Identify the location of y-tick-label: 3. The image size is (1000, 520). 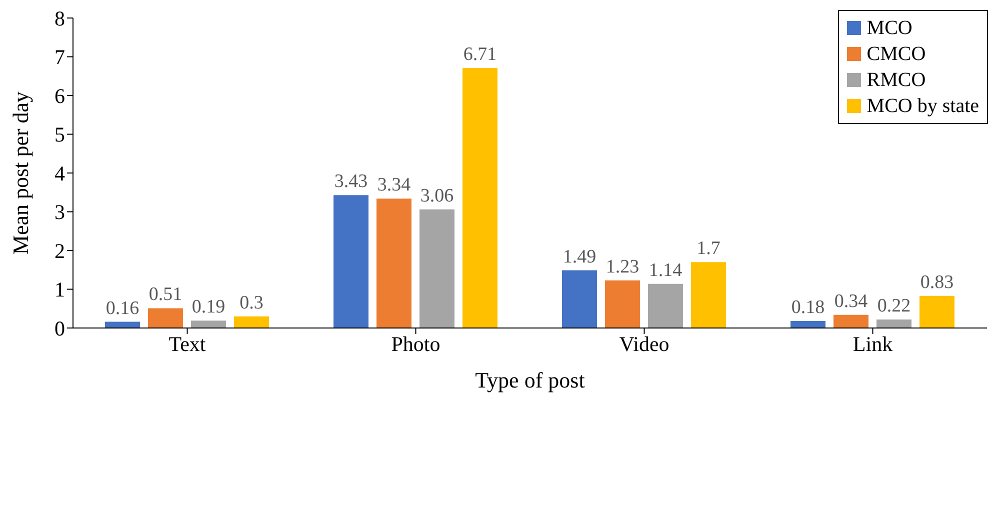
(59, 212).